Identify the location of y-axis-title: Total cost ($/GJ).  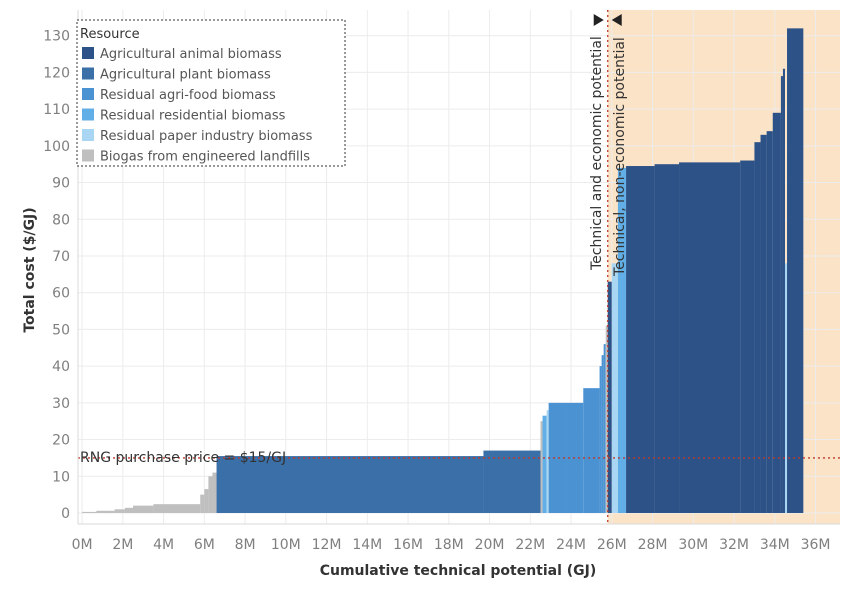
(30, 269).